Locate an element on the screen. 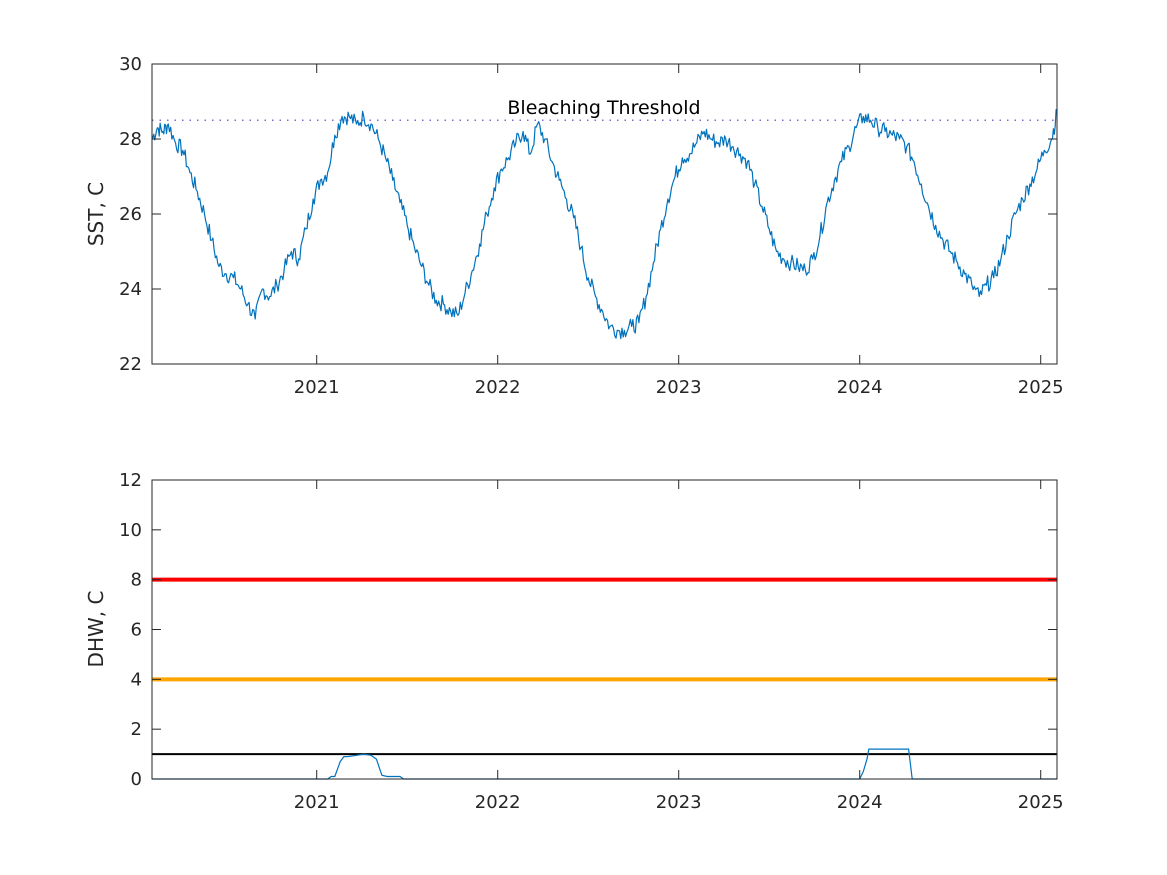  dhw-ytick-label: 0 is located at coordinates (136, 779).